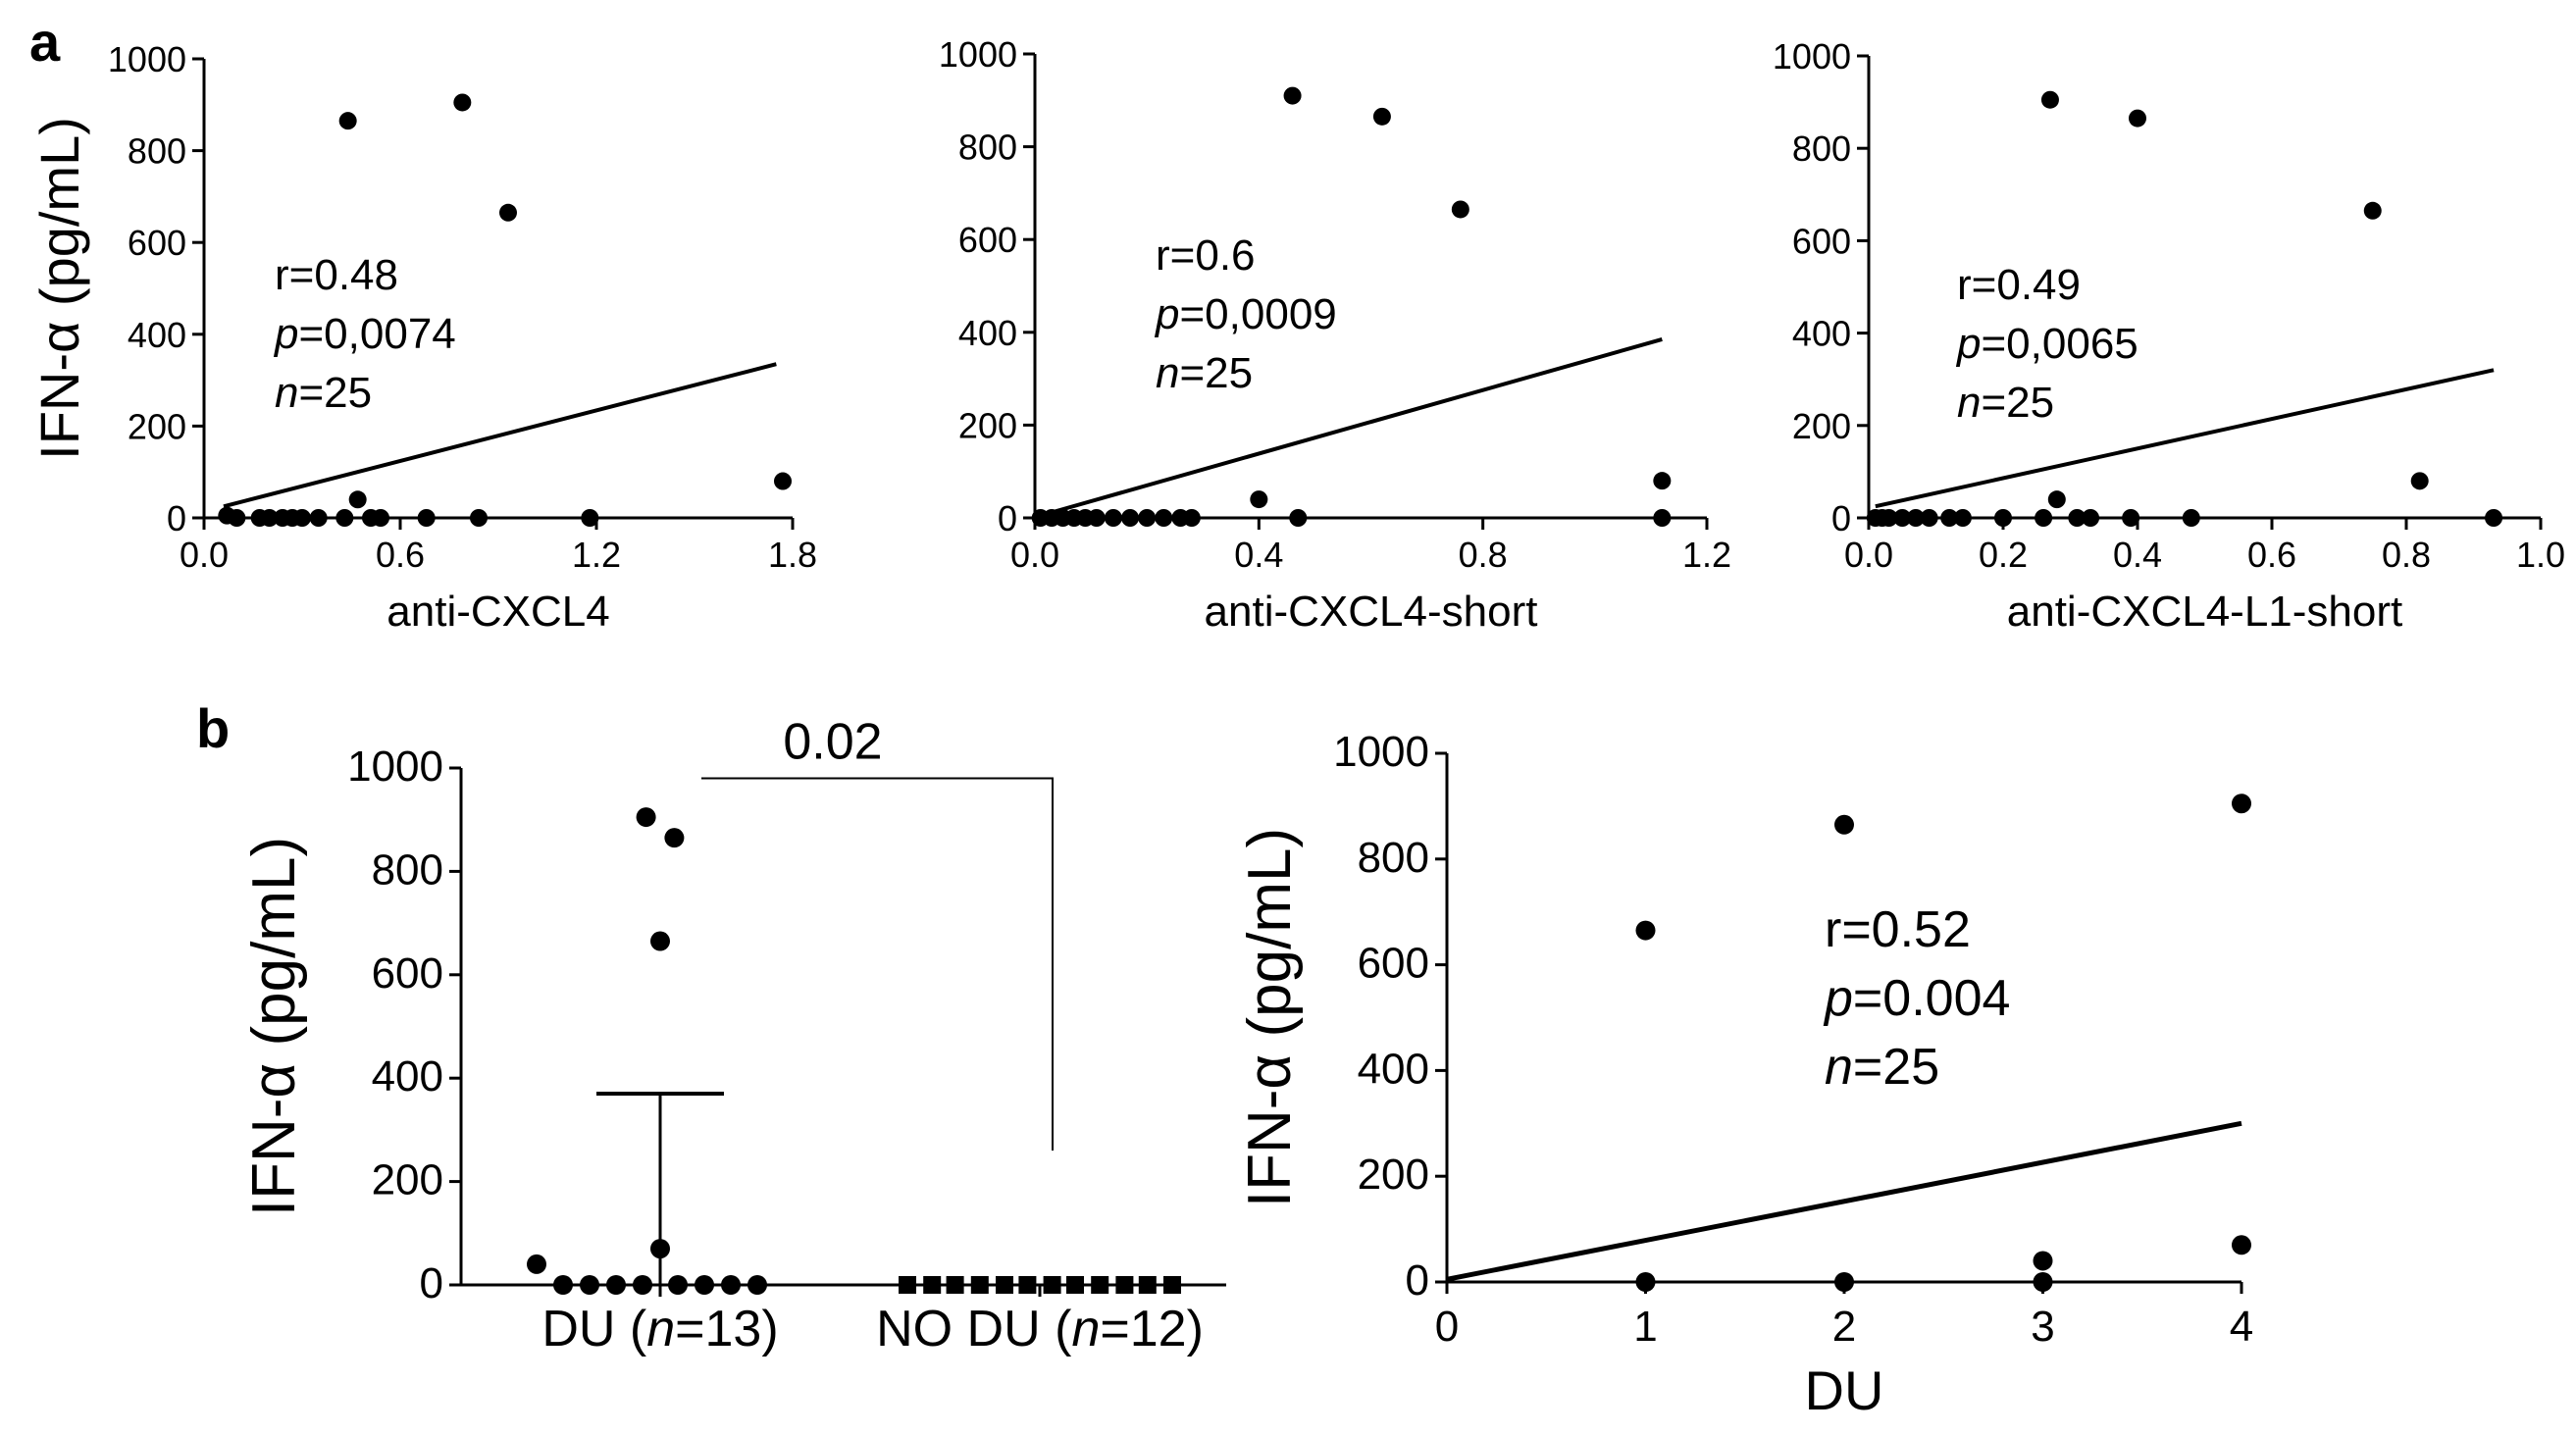 This screenshot has height=1434, width=2576. What do you see at coordinates (987, 148) in the screenshot?
I see `a2-y-tick-label: 800` at bounding box center [987, 148].